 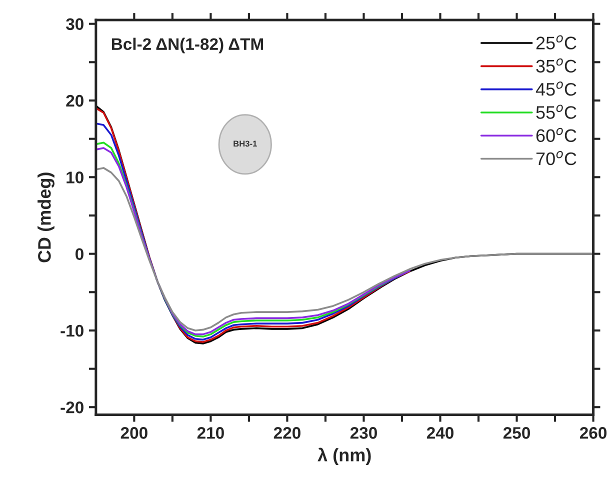 I want to click on y-tick-label: 0, so click(x=80, y=254).